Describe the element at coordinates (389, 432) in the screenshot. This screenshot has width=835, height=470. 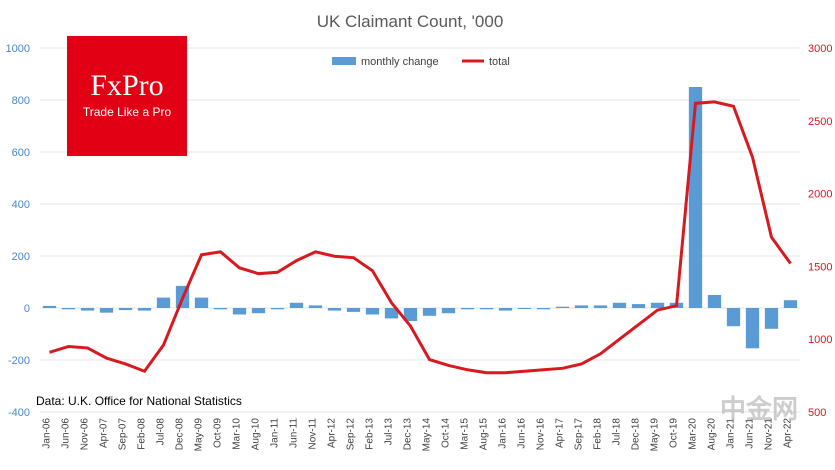
I see `x-tick: Jul-13` at that location.